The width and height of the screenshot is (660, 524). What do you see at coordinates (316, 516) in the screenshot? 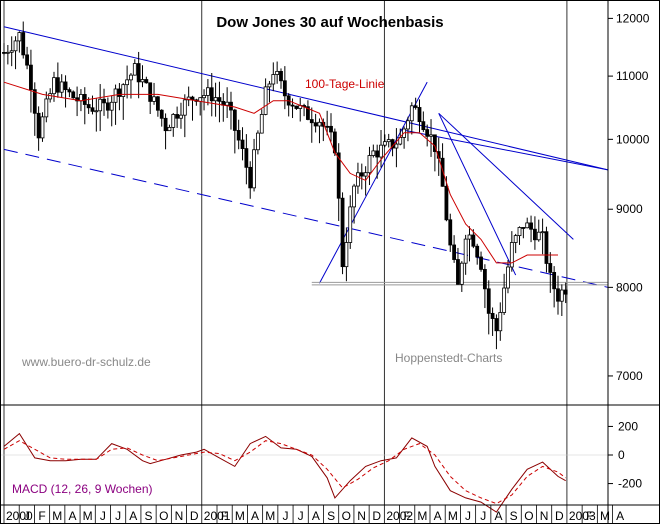
I see `month-label: A` at bounding box center [316, 516].